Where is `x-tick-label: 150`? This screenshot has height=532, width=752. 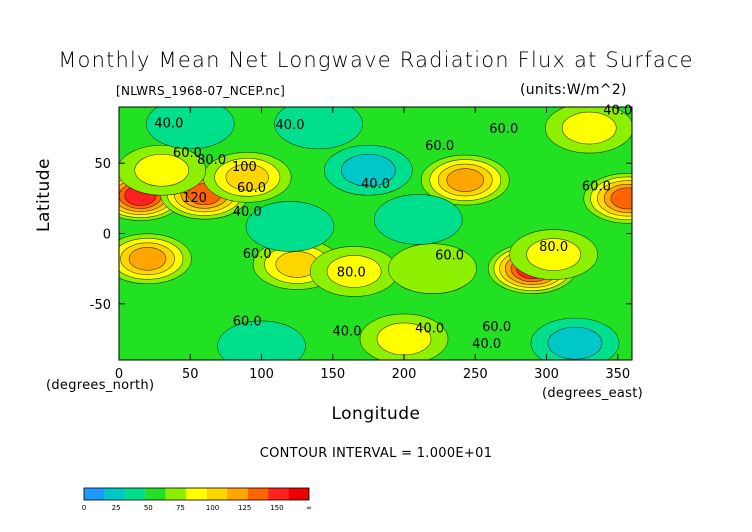 x-tick-label: 150 is located at coordinates (332, 374).